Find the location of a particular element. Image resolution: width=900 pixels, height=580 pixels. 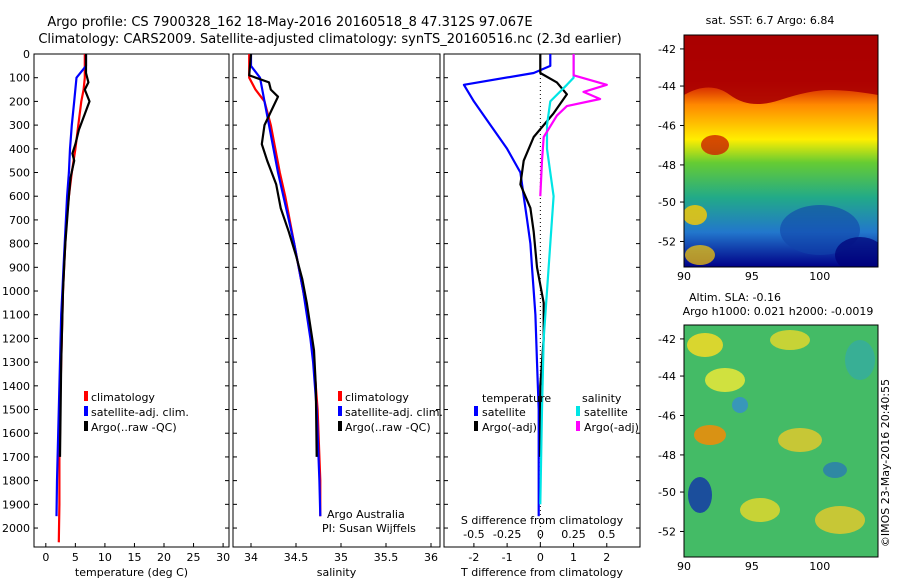

y-tick-label: 1600 is located at coordinates (16, 433).